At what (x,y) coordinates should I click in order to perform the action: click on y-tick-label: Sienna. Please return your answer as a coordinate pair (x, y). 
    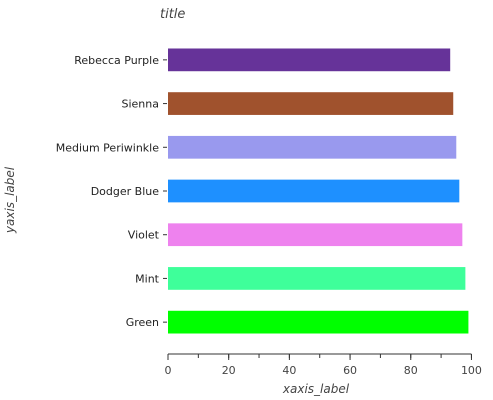
    Looking at the image, I should click on (141, 104).